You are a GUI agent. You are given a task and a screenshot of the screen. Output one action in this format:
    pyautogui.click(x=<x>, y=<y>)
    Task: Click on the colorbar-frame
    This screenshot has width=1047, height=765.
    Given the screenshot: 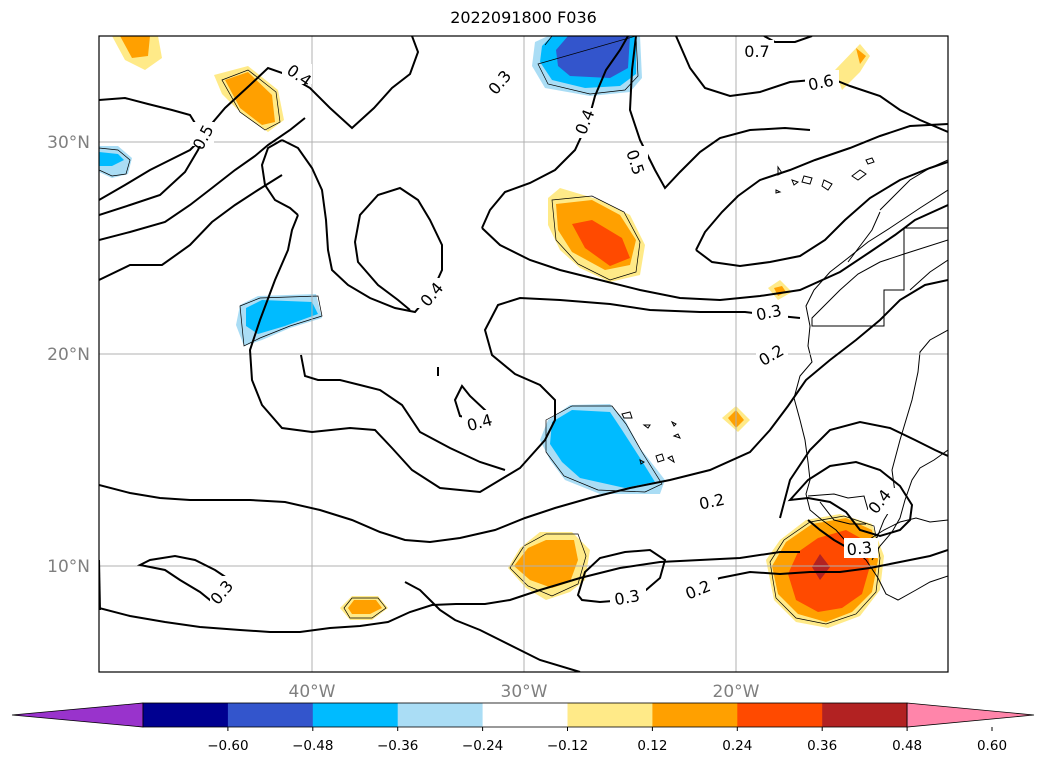 What is the action you would take?
    pyautogui.click(x=525, y=715)
    